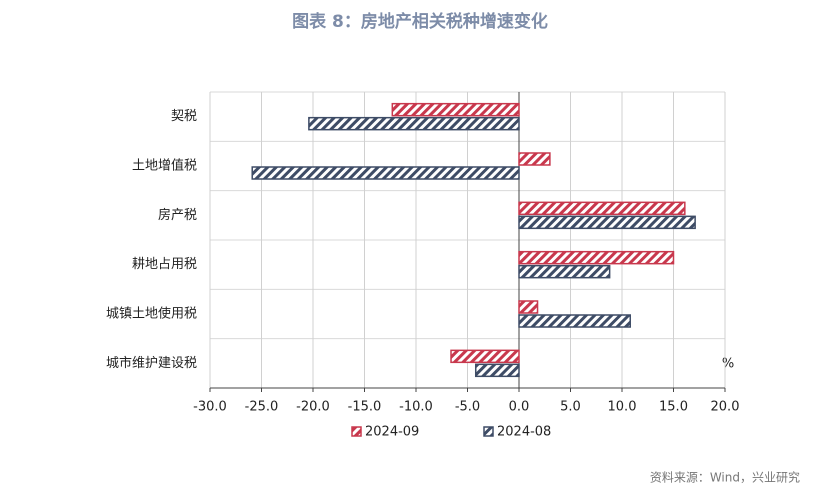 The height and width of the screenshot is (498, 837). I want to click on y-tick-label: 契税, so click(184, 116).